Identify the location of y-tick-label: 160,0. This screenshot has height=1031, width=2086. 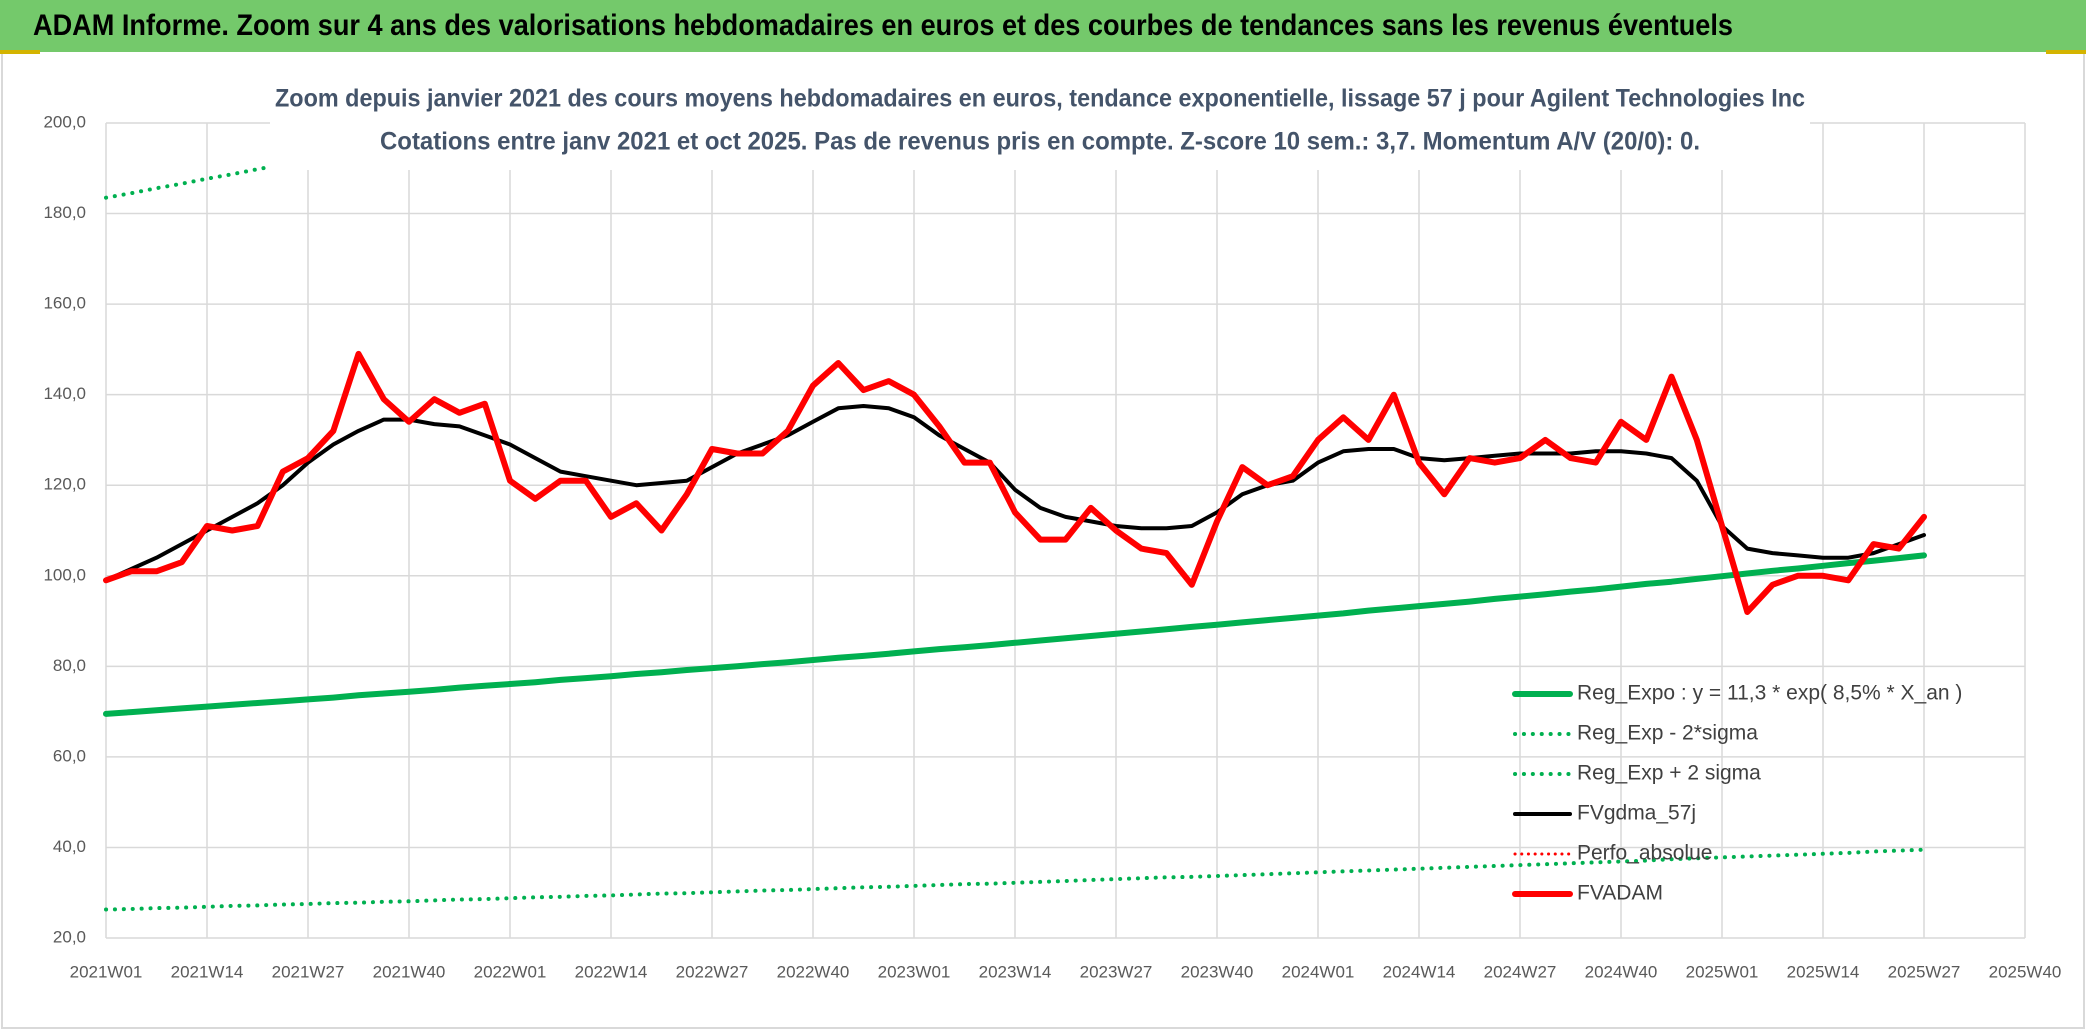
(64, 303).